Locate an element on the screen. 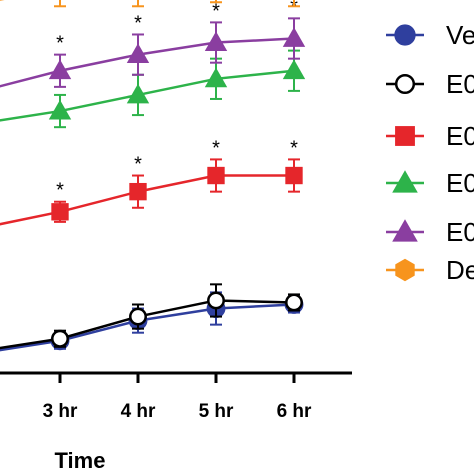 The height and width of the screenshot is (474, 474). legend-label-3: E0 is located at coordinates (460, 183).